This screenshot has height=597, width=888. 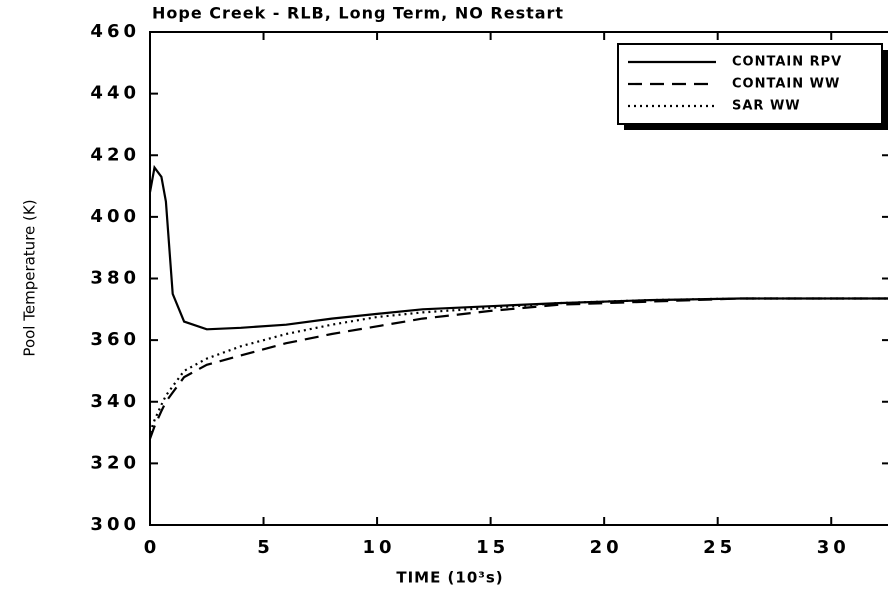 What do you see at coordinates (449, 578) in the screenshot?
I see `x-axis-label: TIME (10³s)` at bounding box center [449, 578].